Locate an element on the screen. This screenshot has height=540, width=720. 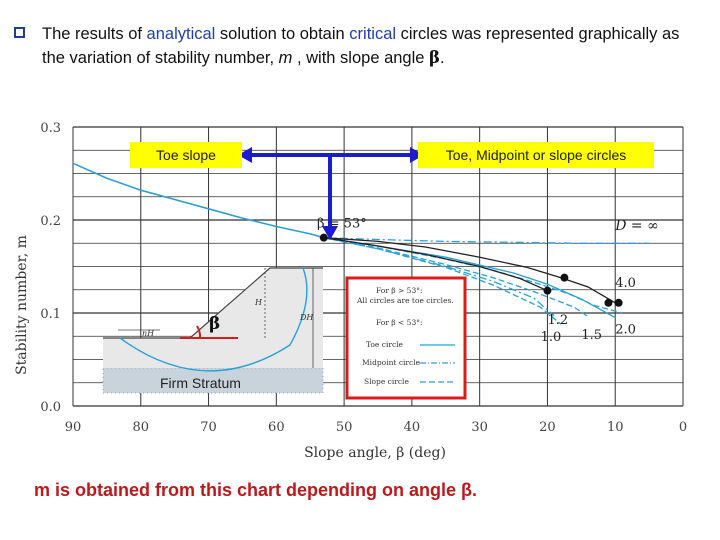
legend-mid: Midpoint circle is located at coordinates (391, 362).